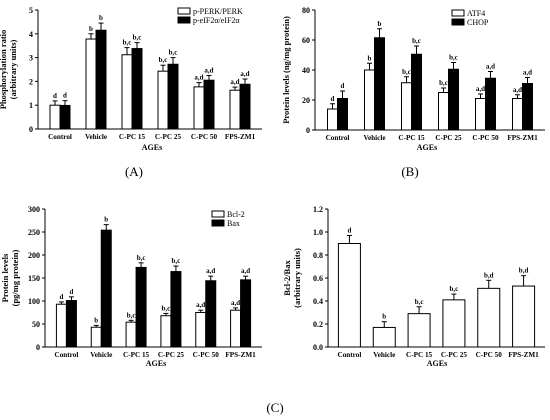  Describe the element at coordinates (15, 277) in the screenshot. I see `y-axis-label-line: (pg/mg protein)` at that location.